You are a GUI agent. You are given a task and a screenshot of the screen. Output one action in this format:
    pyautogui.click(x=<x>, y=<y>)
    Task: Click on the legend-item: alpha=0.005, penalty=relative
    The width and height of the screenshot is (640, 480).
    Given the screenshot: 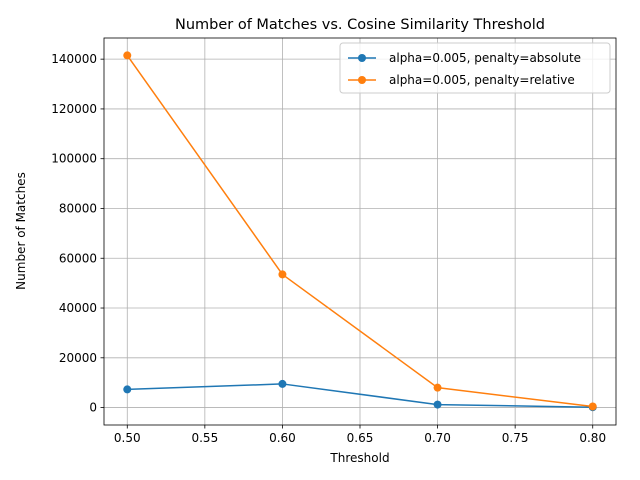 What is the action you would take?
    pyautogui.click(x=461, y=80)
    